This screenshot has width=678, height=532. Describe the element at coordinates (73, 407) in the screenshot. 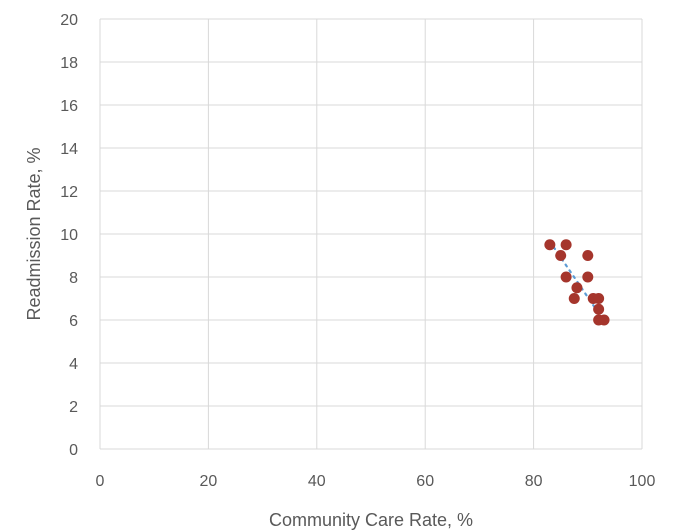

I see `y-tick-label: 2` at that location.